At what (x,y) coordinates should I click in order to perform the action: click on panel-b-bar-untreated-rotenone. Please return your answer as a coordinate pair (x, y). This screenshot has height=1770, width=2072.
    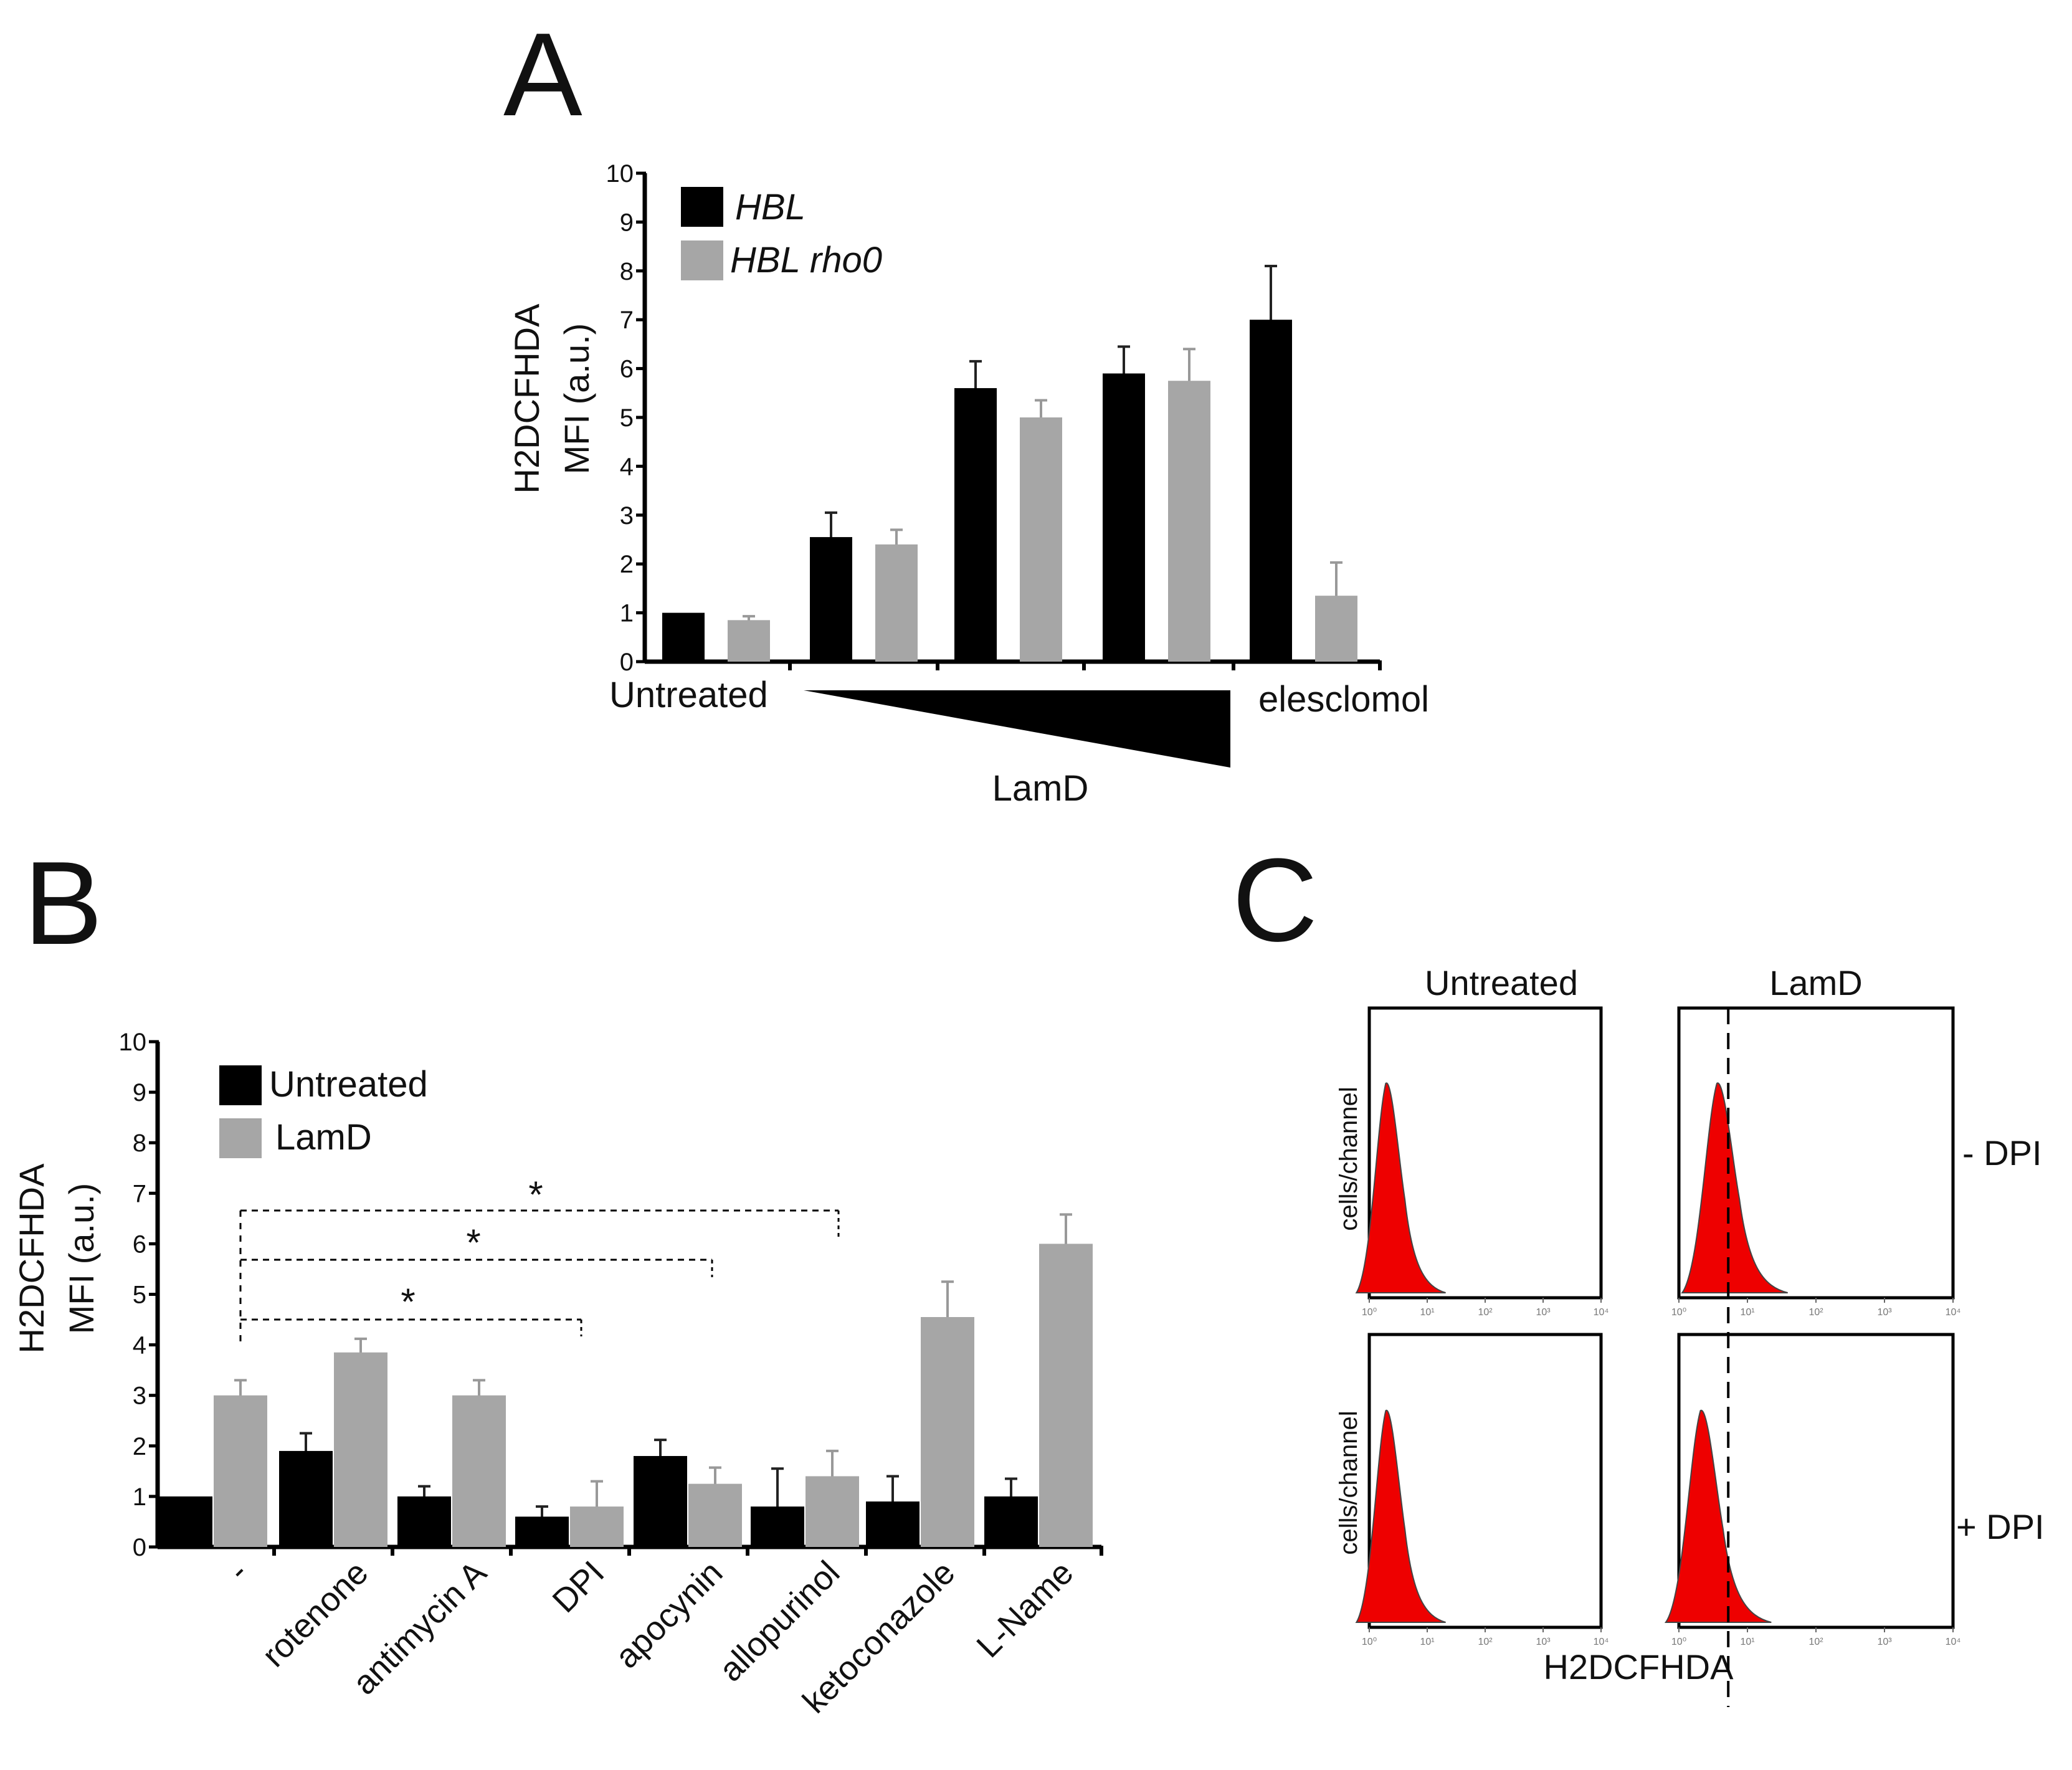
    Looking at the image, I should click on (306, 1498).